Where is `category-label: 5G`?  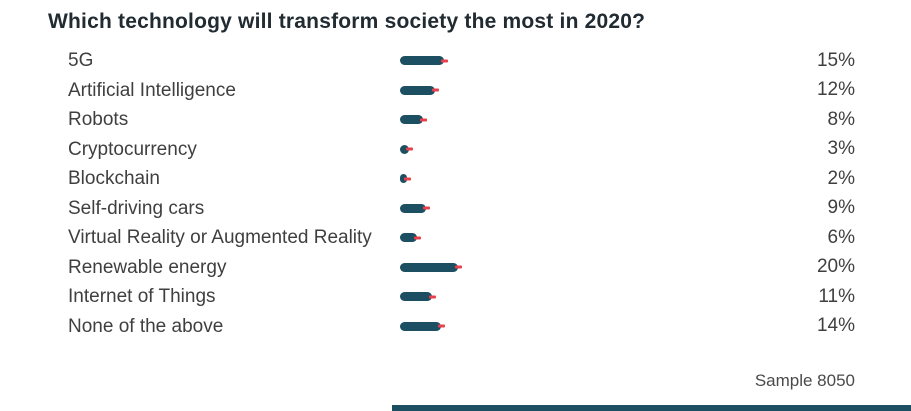 category-label: 5G is located at coordinates (81, 60).